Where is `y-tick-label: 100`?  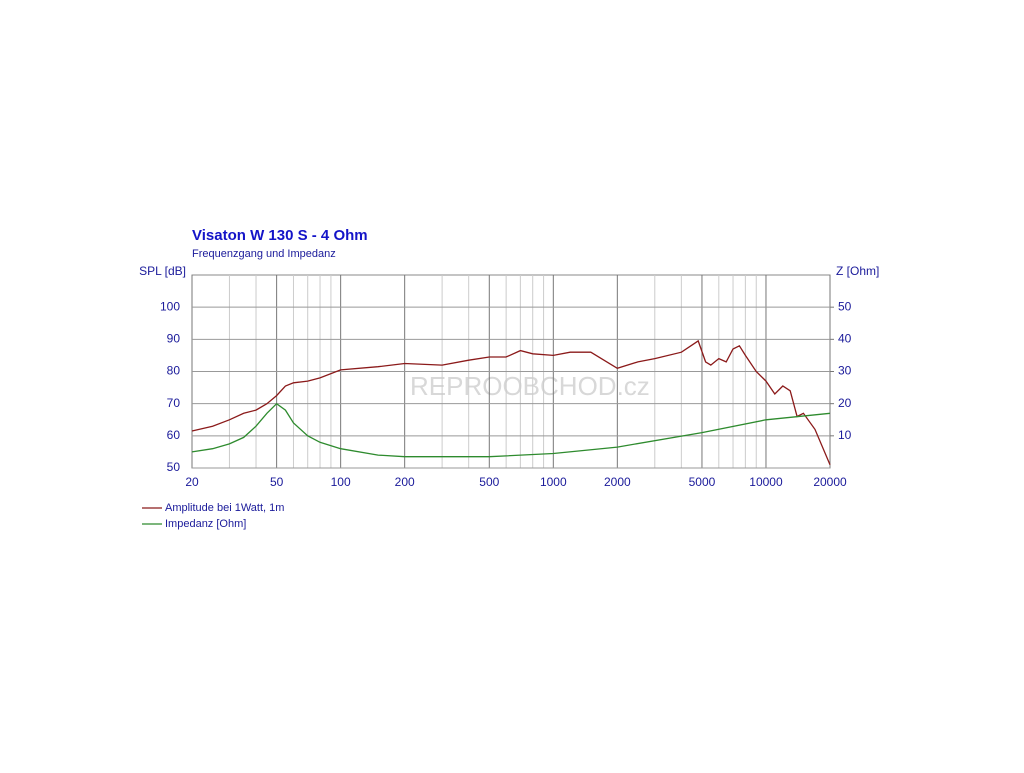 y-tick-label: 100 is located at coordinates (170, 306).